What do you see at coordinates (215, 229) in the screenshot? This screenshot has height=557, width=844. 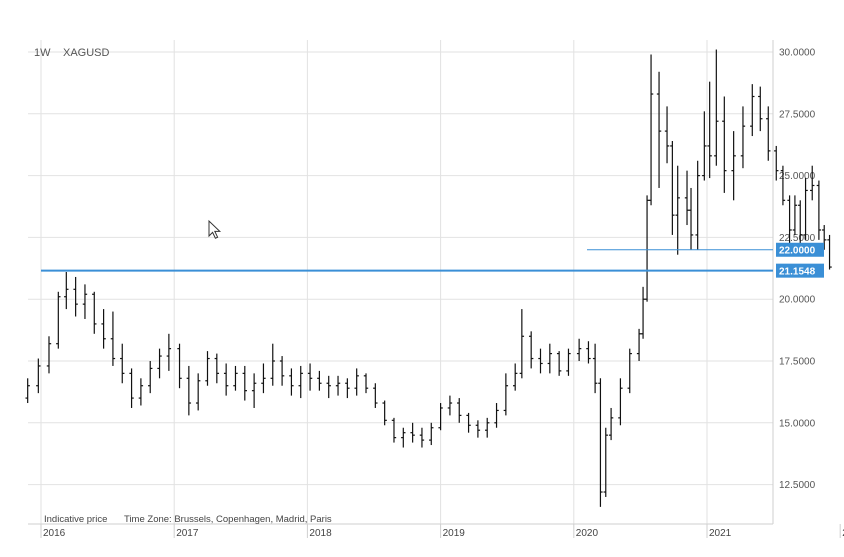 I see `mouse-cursor-icon` at bounding box center [215, 229].